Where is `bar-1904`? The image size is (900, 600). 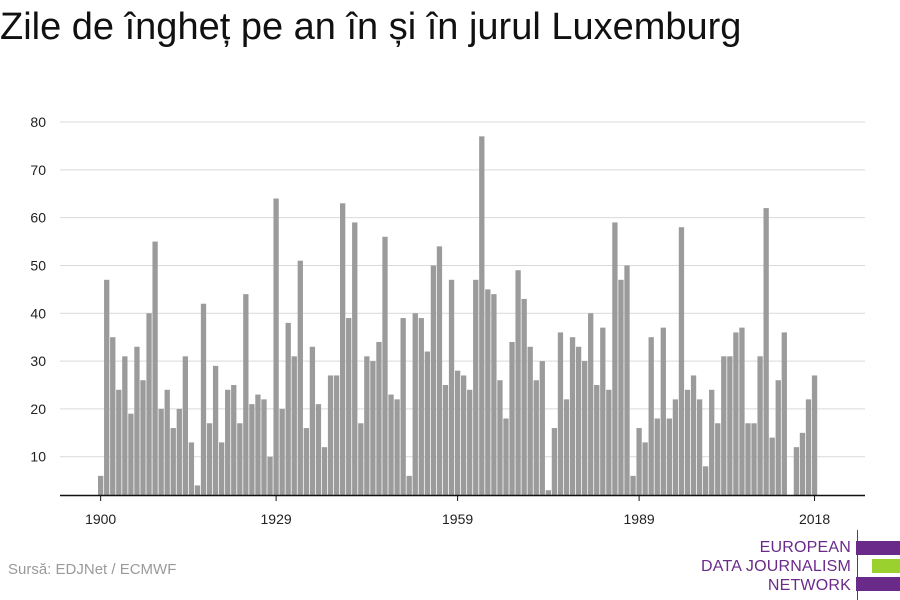 bar-1904 is located at coordinates (125, 425).